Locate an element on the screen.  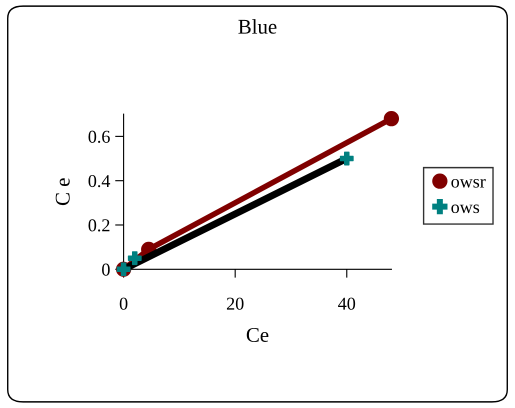
legend-label: owsr is located at coordinates (468, 183).